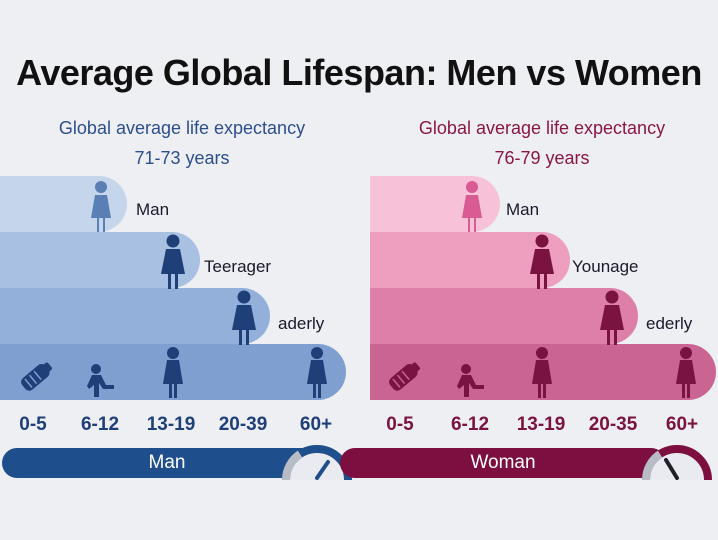 The height and width of the screenshot is (540, 718). Describe the element at coordinates (173, 372) in the screenshot. I see `man-teen-small-figure-icon` at that location.